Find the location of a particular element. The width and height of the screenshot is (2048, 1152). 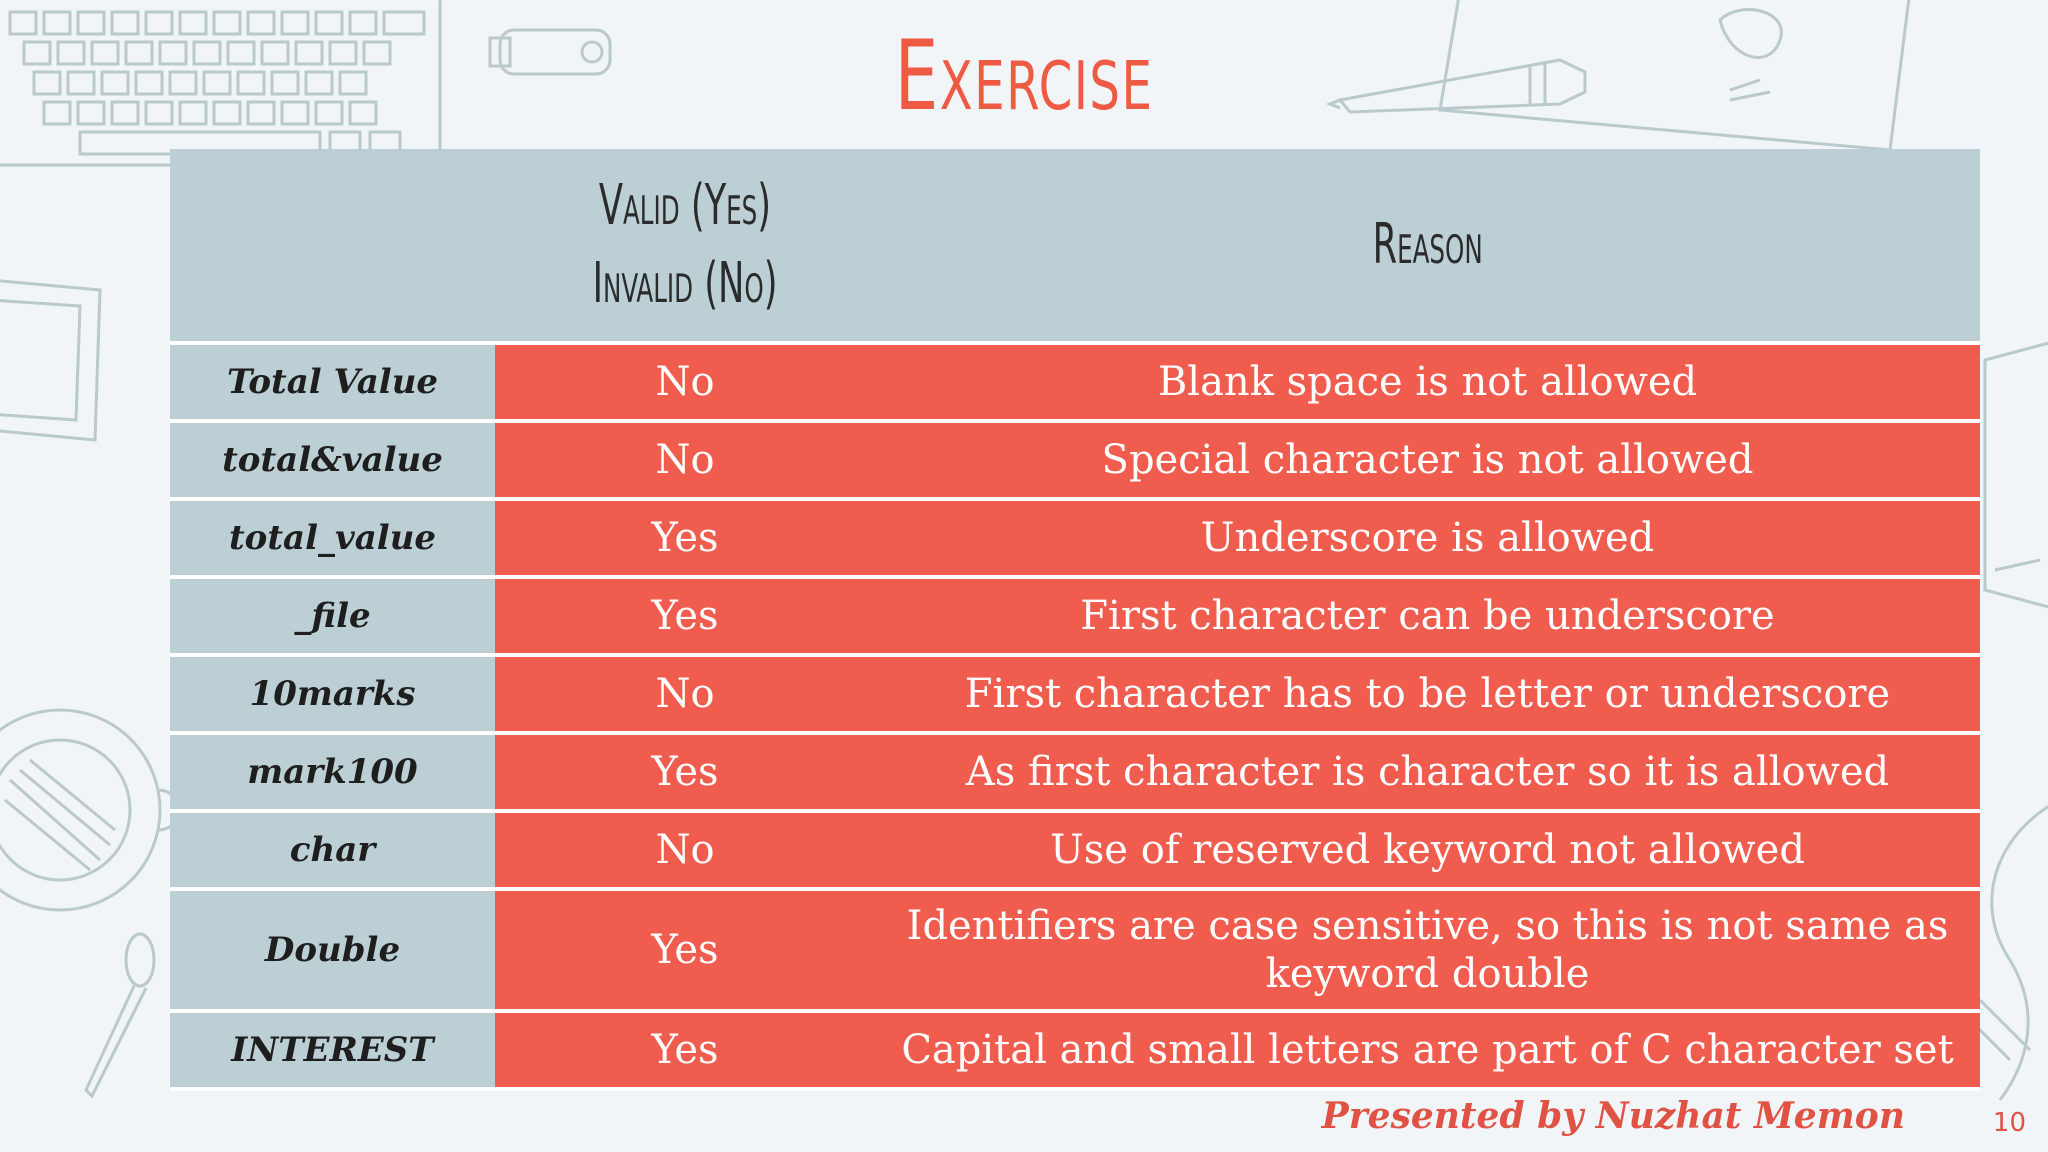

header-reason: Reason is located at coordinates (1427, 247).